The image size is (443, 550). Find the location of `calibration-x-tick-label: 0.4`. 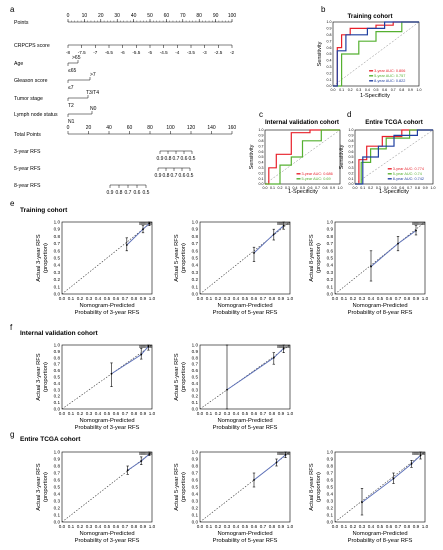

calibration-x-tick-label: 0.4 is located at coordinates (236, 526).